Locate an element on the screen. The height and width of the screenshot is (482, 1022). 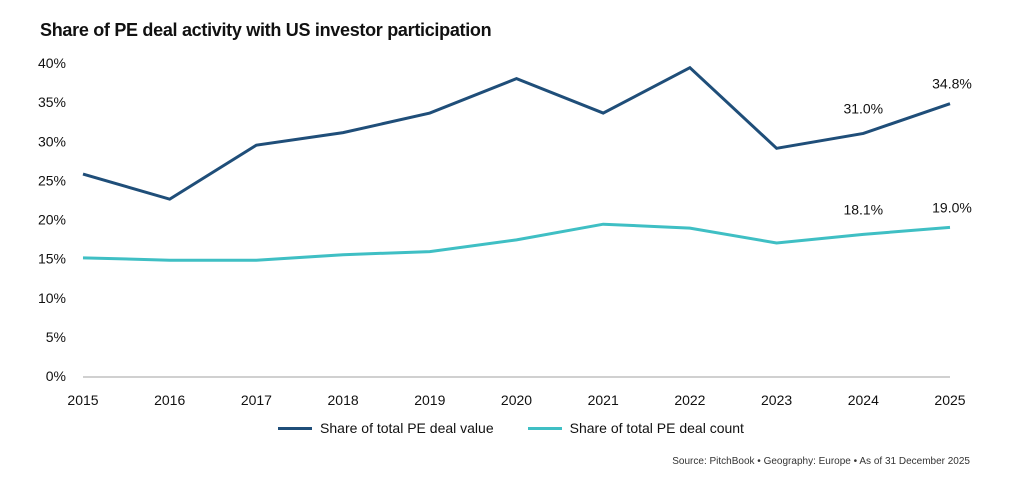
y-tick-label: 15% is located at coordinates (52, 259).